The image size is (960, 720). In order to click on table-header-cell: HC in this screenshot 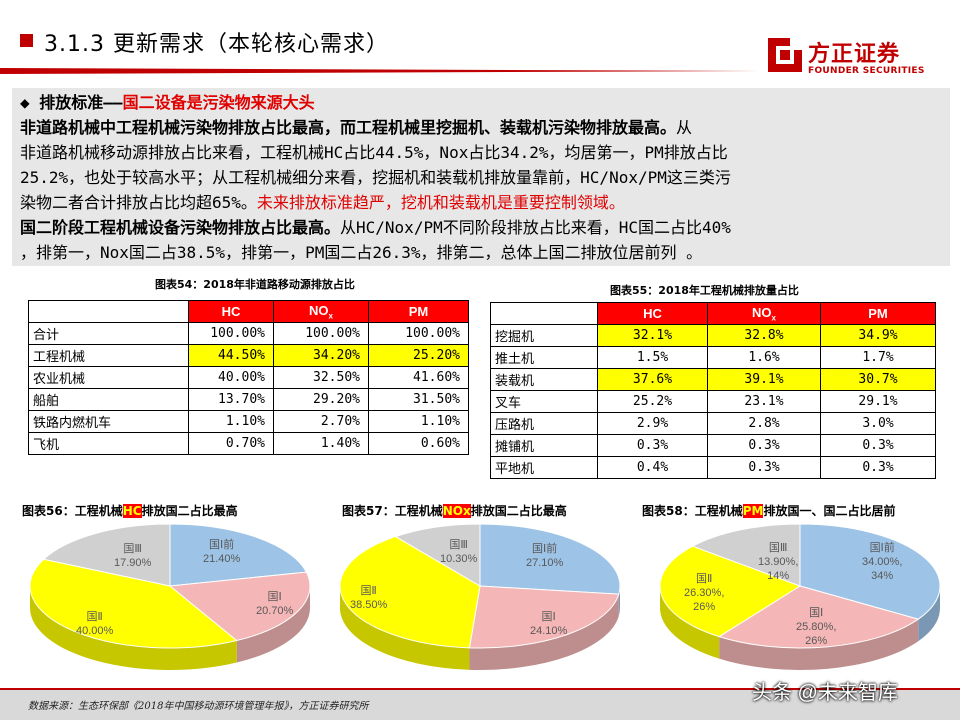, I will do `click(231, 311)`.